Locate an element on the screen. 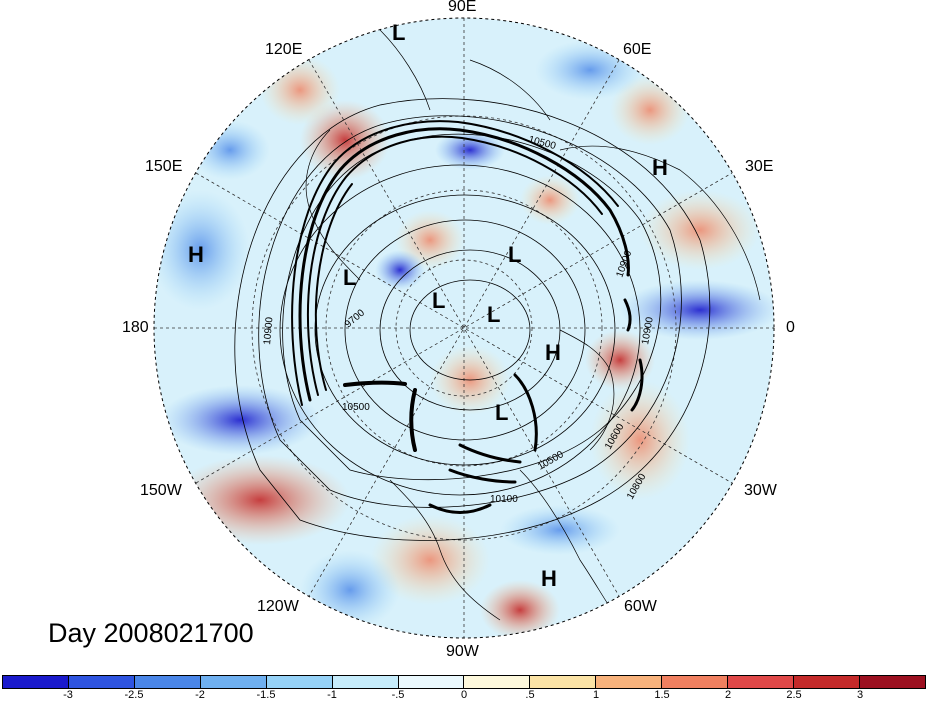 Image resolution: width=928 pixels, height=707 pixels. longitude-label-30e: 30E is located at coordinates (759, 166).